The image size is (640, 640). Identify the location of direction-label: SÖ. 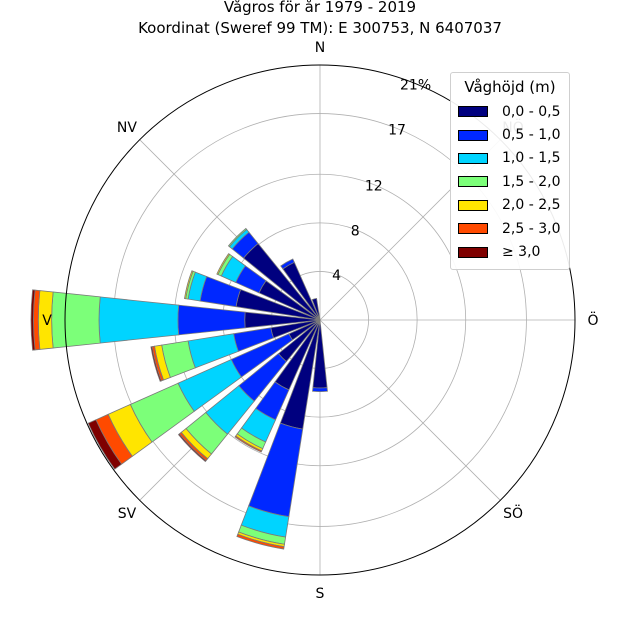
(513, 513).